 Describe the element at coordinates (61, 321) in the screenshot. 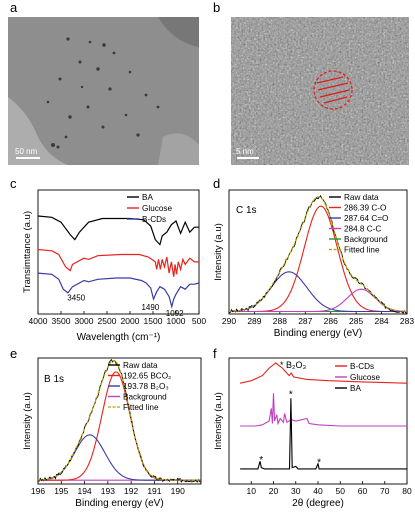

I see `x-tick-label: 3500` at that location.